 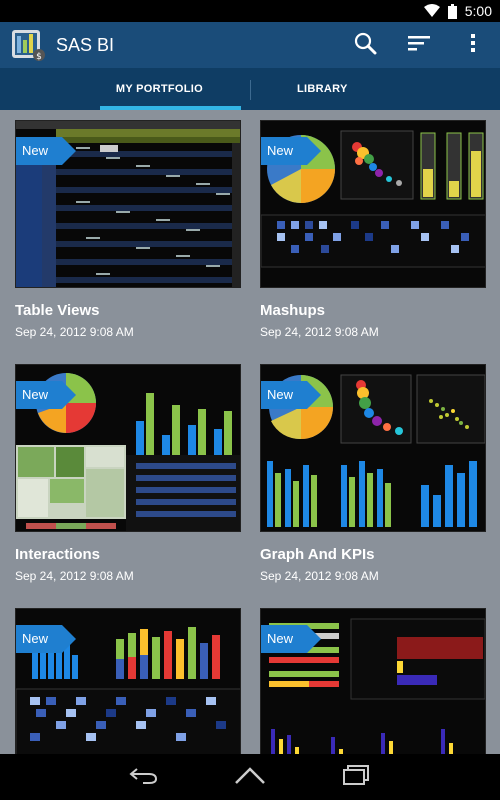 What do you see at coordinates (370, 89) in the screenshot?
I see `tab-library: LIBRARY` at bounding box center [370, 89].